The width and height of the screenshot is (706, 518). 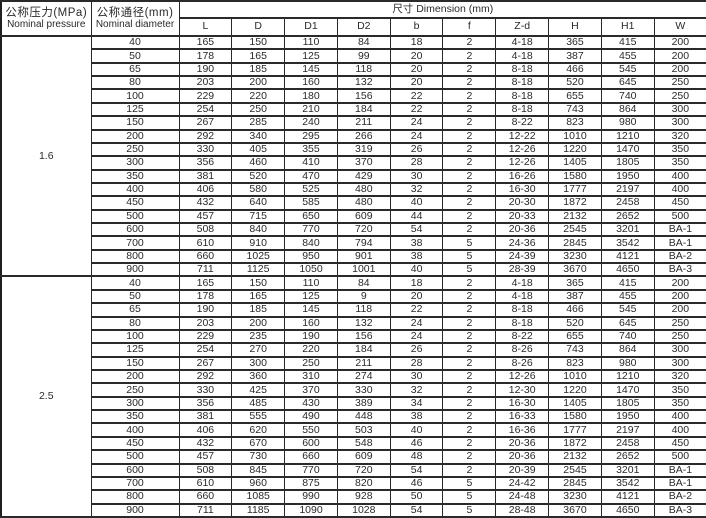 I want to click on column-header-z-d: Z-d, so click(x=522, y=27).